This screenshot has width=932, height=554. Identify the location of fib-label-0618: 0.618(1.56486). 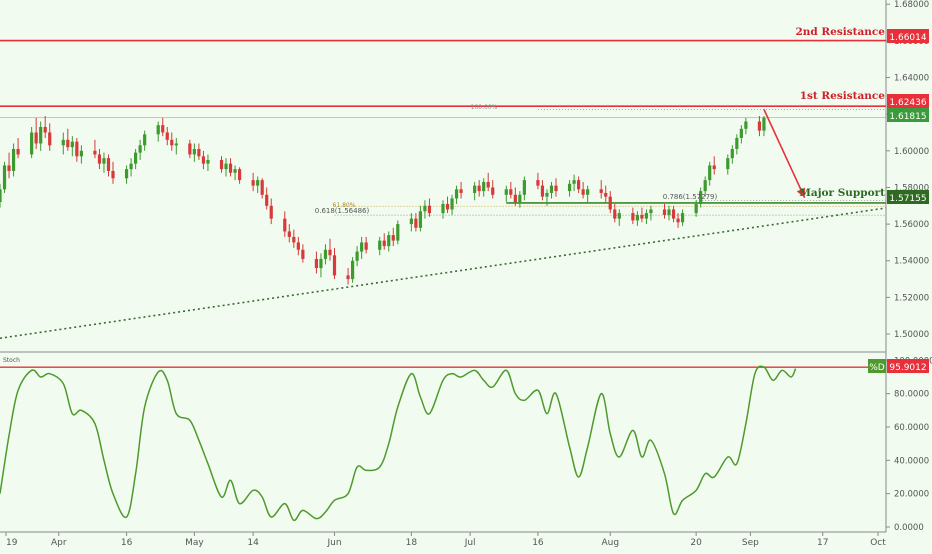
(342, 211).